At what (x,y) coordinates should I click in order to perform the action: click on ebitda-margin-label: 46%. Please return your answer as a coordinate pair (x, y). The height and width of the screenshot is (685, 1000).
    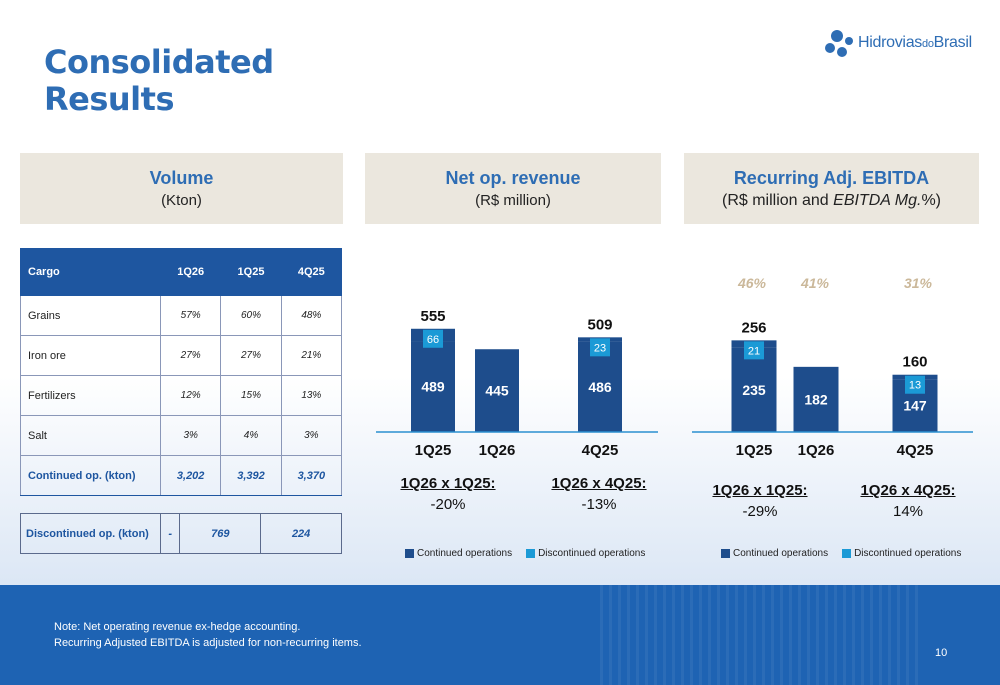
    Looking at the image, I should click on (752, 283).